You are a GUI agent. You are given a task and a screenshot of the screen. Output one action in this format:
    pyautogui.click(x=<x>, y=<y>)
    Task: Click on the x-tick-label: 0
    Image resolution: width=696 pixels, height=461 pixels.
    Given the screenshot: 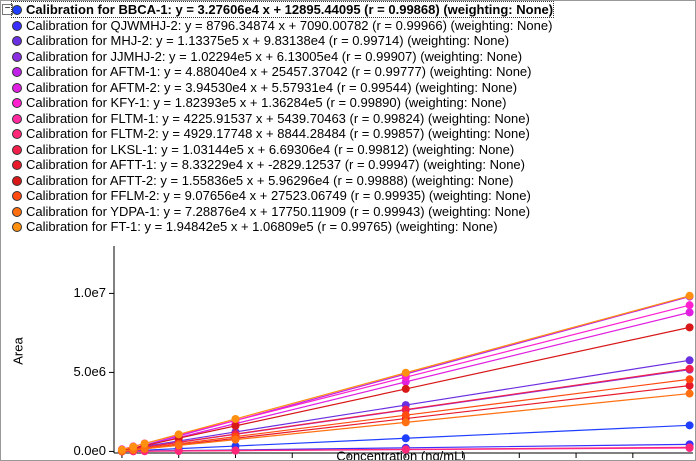 What is the action you would take?
    pyautogui.click(x=121, y=459)
    